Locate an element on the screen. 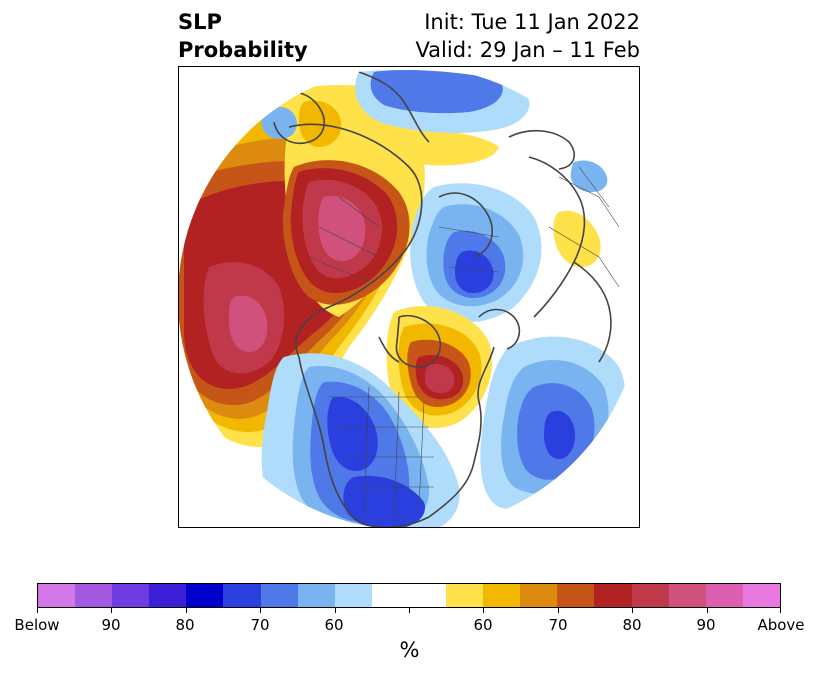 The height and width of the screenshot is (676, 819). tick-label: Below is located at coordinates (37, 625).